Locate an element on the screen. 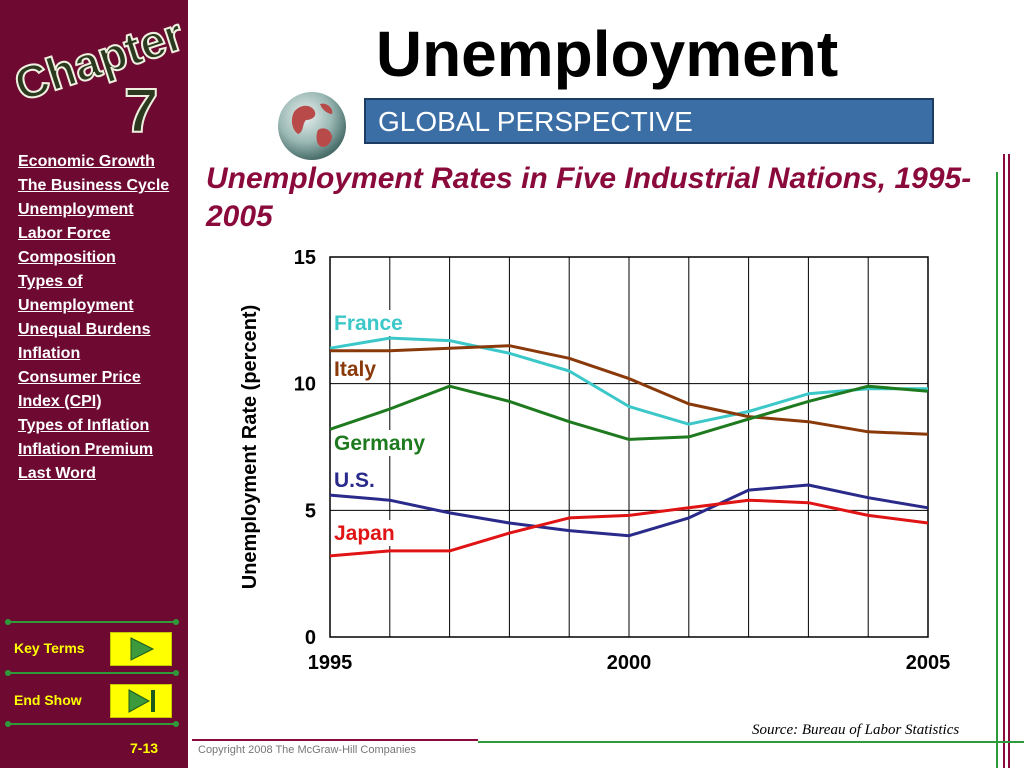  sidebar-item-unemployment: Unemployment is located at coordinates (76, 209).